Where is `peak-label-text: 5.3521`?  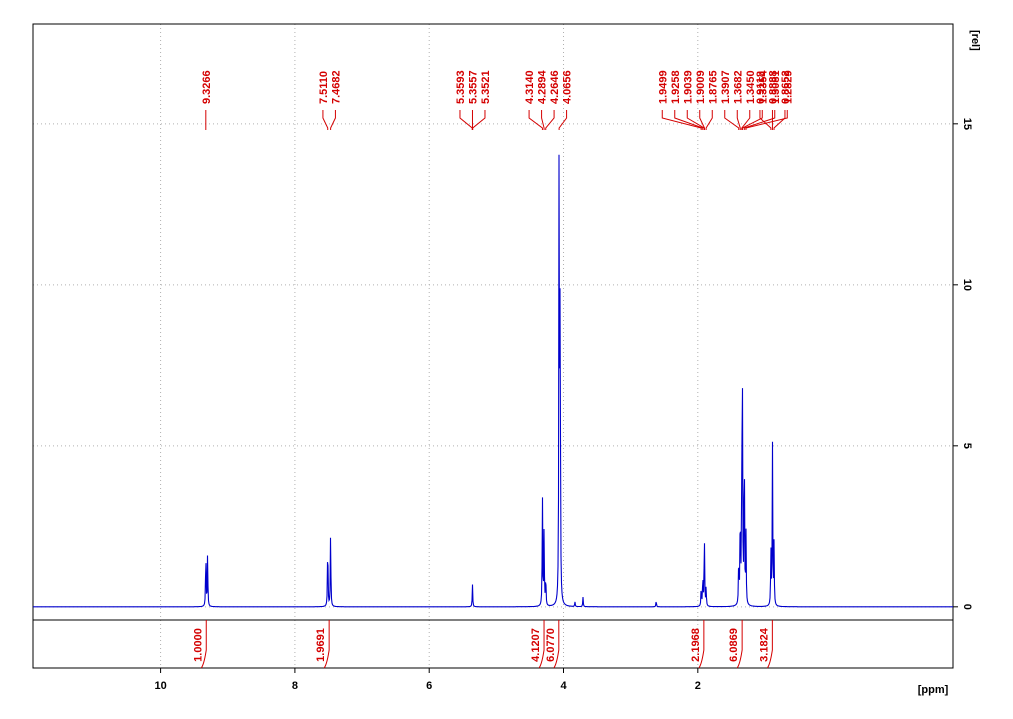 peak-label-text: 5.3521 is located at coordinates (486, 87).